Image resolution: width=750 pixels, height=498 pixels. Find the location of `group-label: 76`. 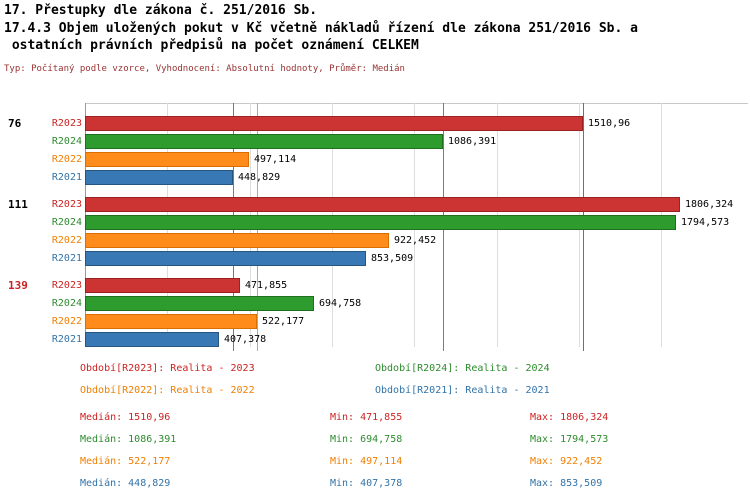

group-label: 76 is located at coordinates (15, 123).